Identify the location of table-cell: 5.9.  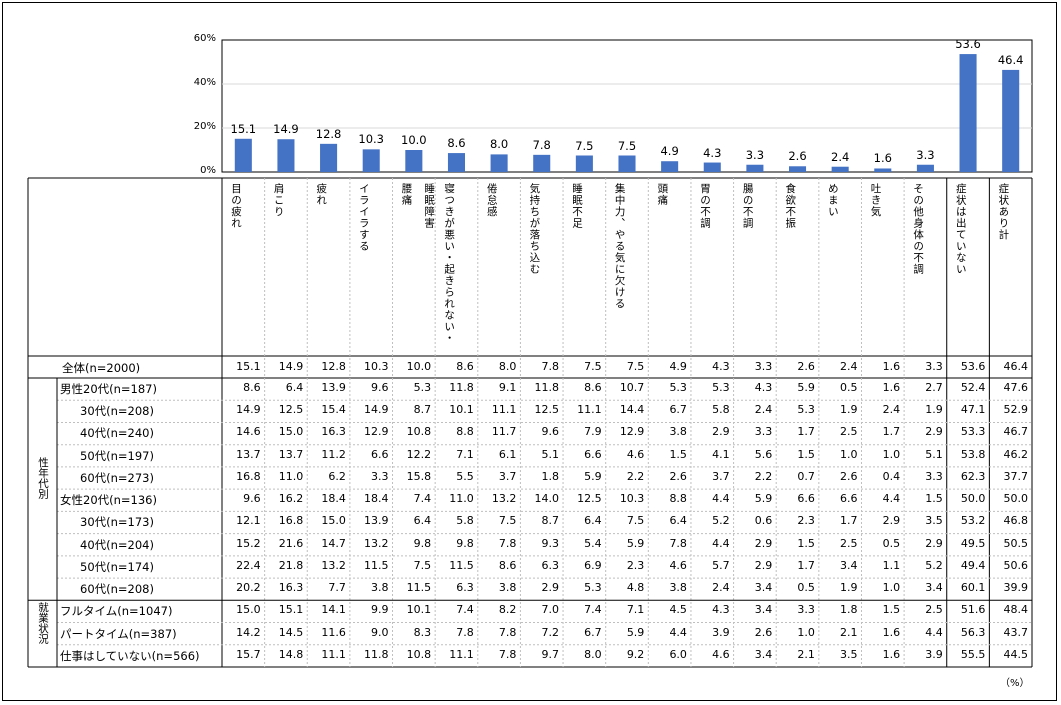
(806, 387).